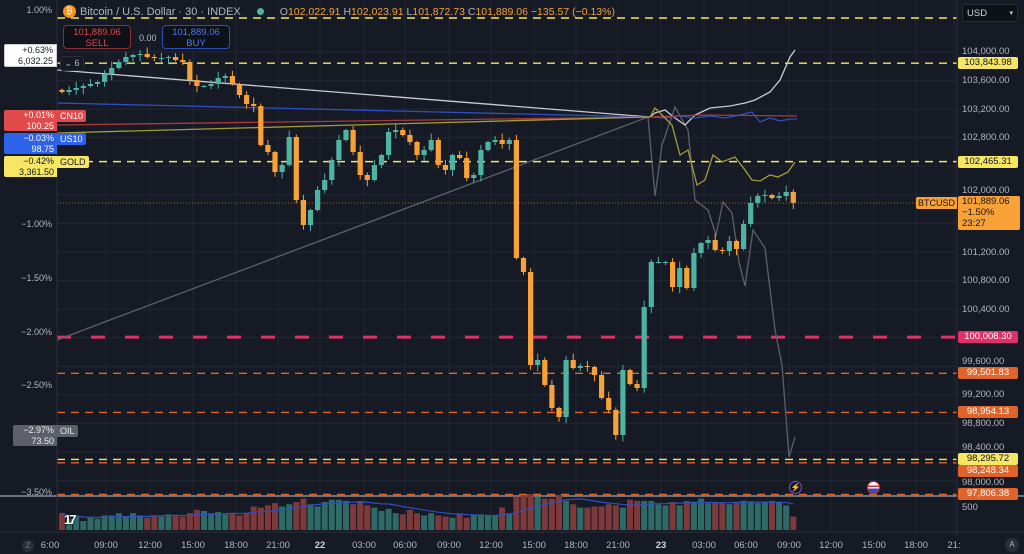  Describe the element at coordinates (196, 37) in the screenshot. I see `buy-button: 101,889.06 BUY` at that location.